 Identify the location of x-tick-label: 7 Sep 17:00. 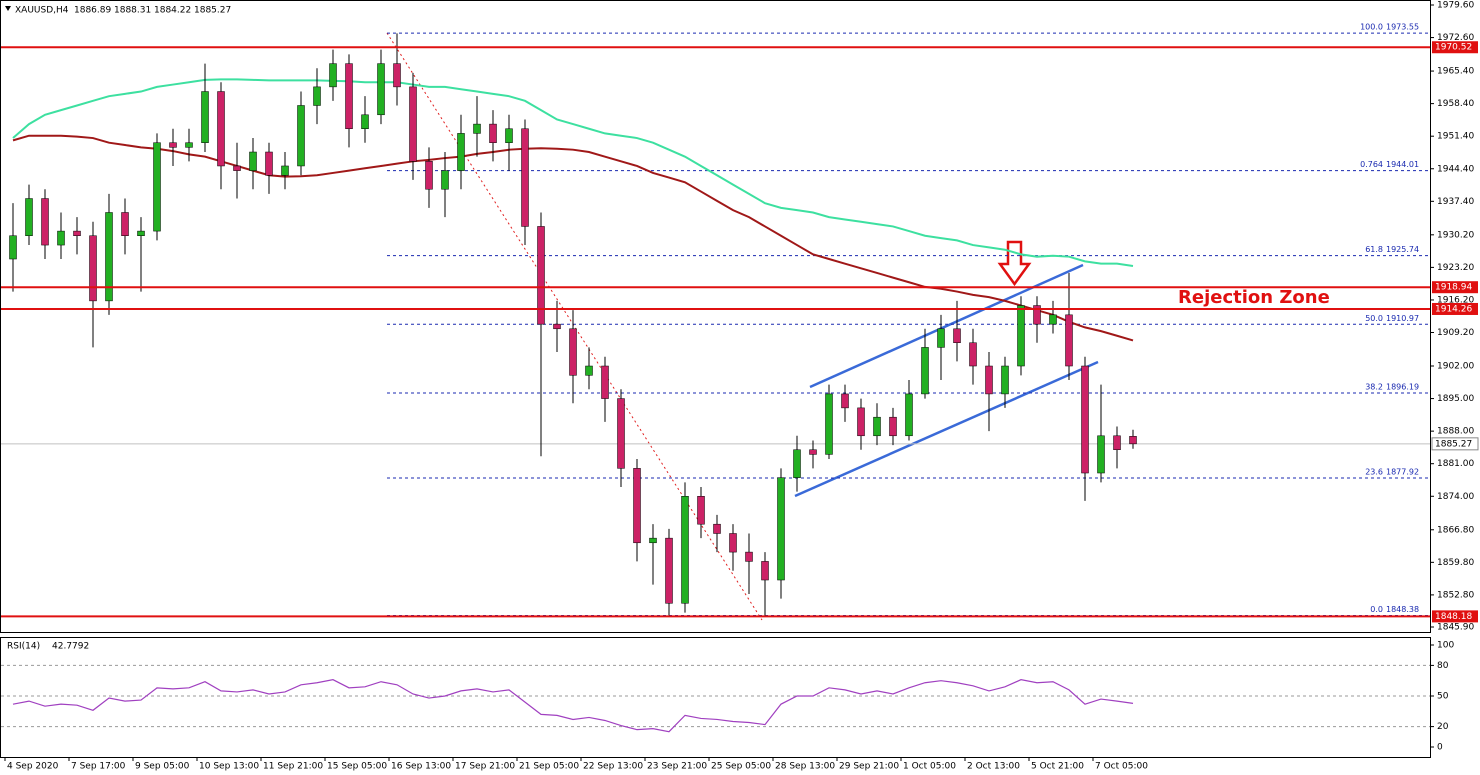
(98, 767).